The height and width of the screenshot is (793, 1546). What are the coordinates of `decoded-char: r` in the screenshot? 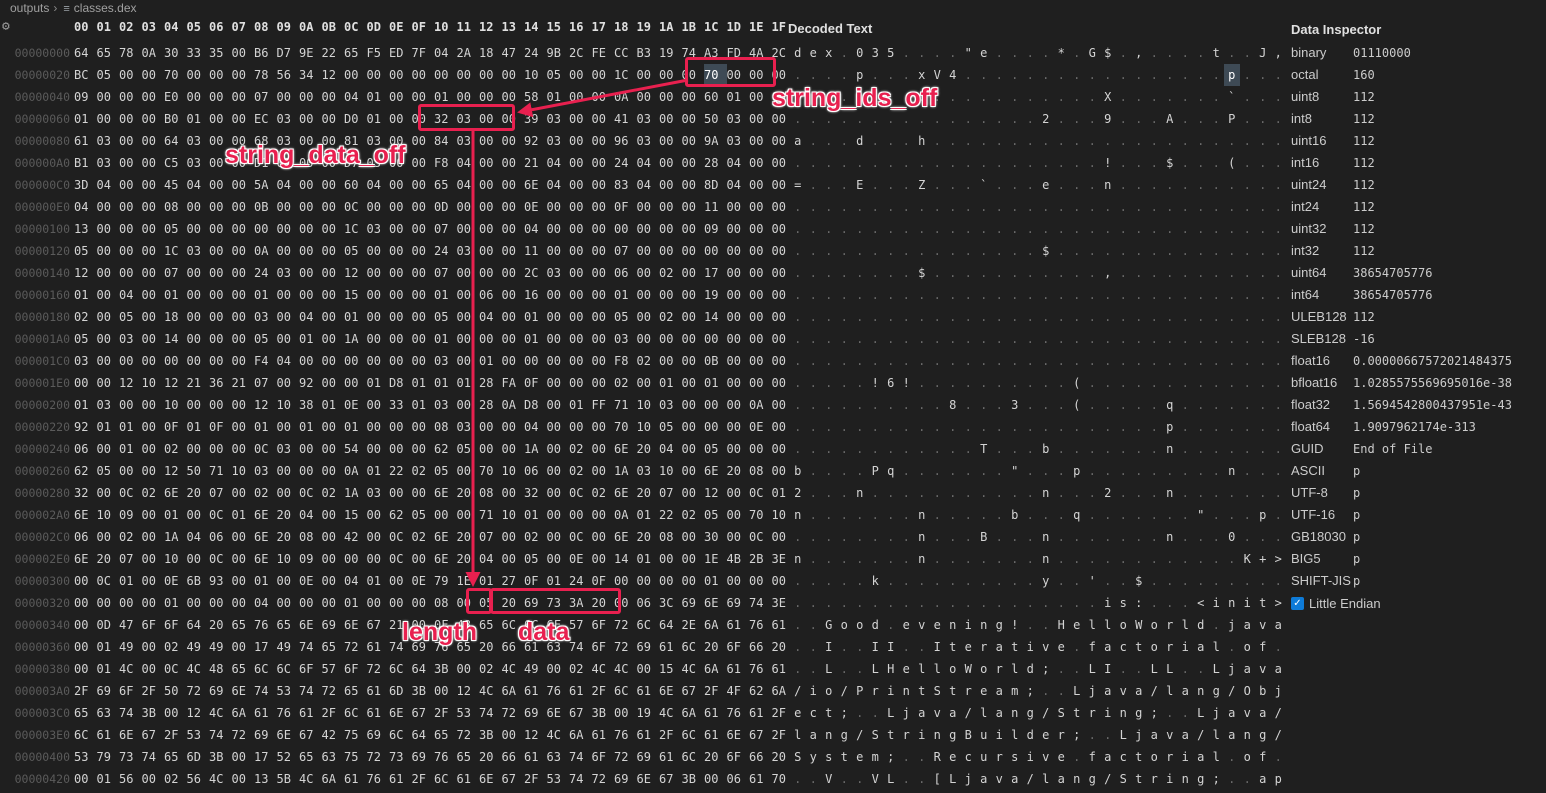 It's located at (906, 735).